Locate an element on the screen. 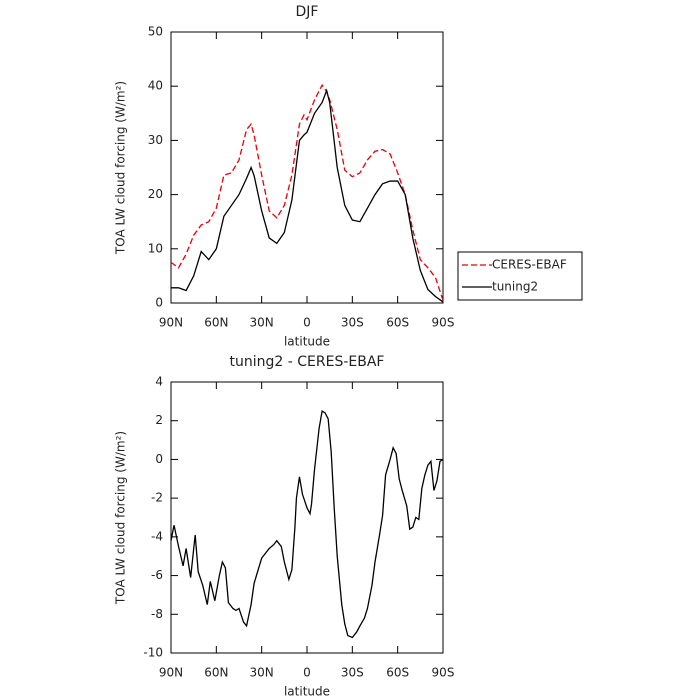 This screenshot has width=700, height=700. y-tick-label: -10 is located at coordinates (153, 653).